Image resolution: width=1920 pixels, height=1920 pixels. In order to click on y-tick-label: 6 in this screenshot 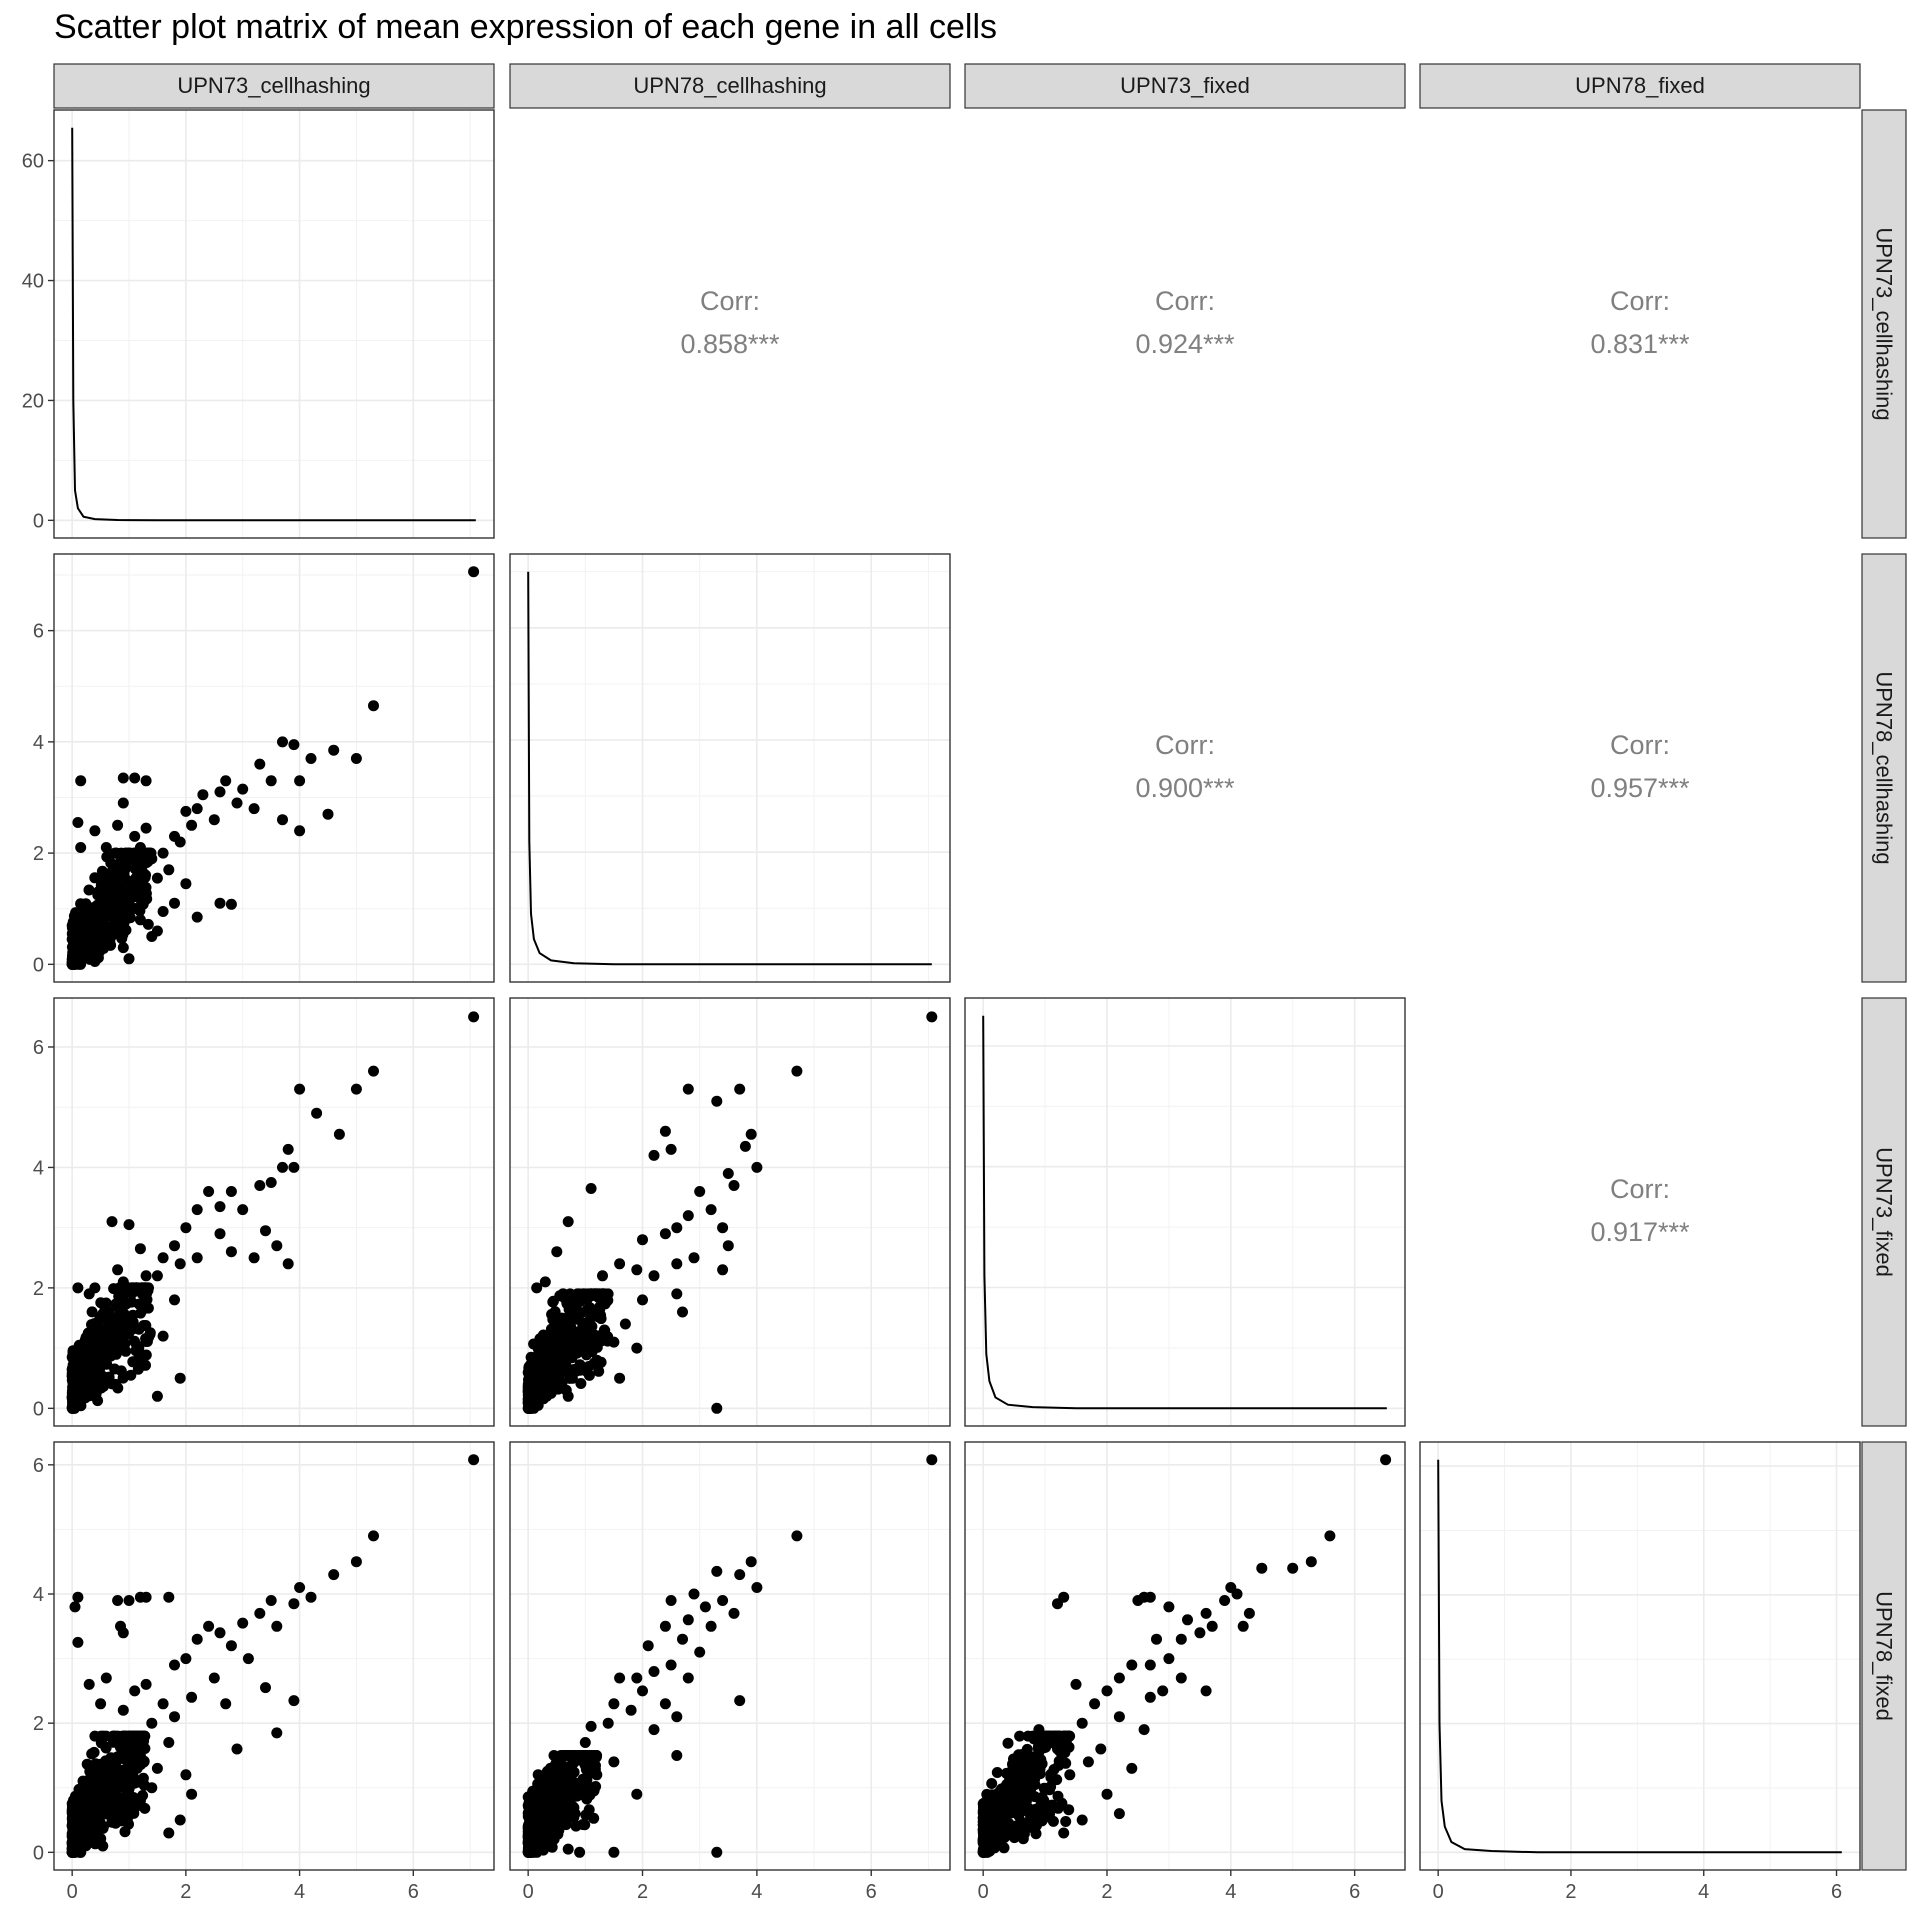, I will do `click(38, 1466)`.